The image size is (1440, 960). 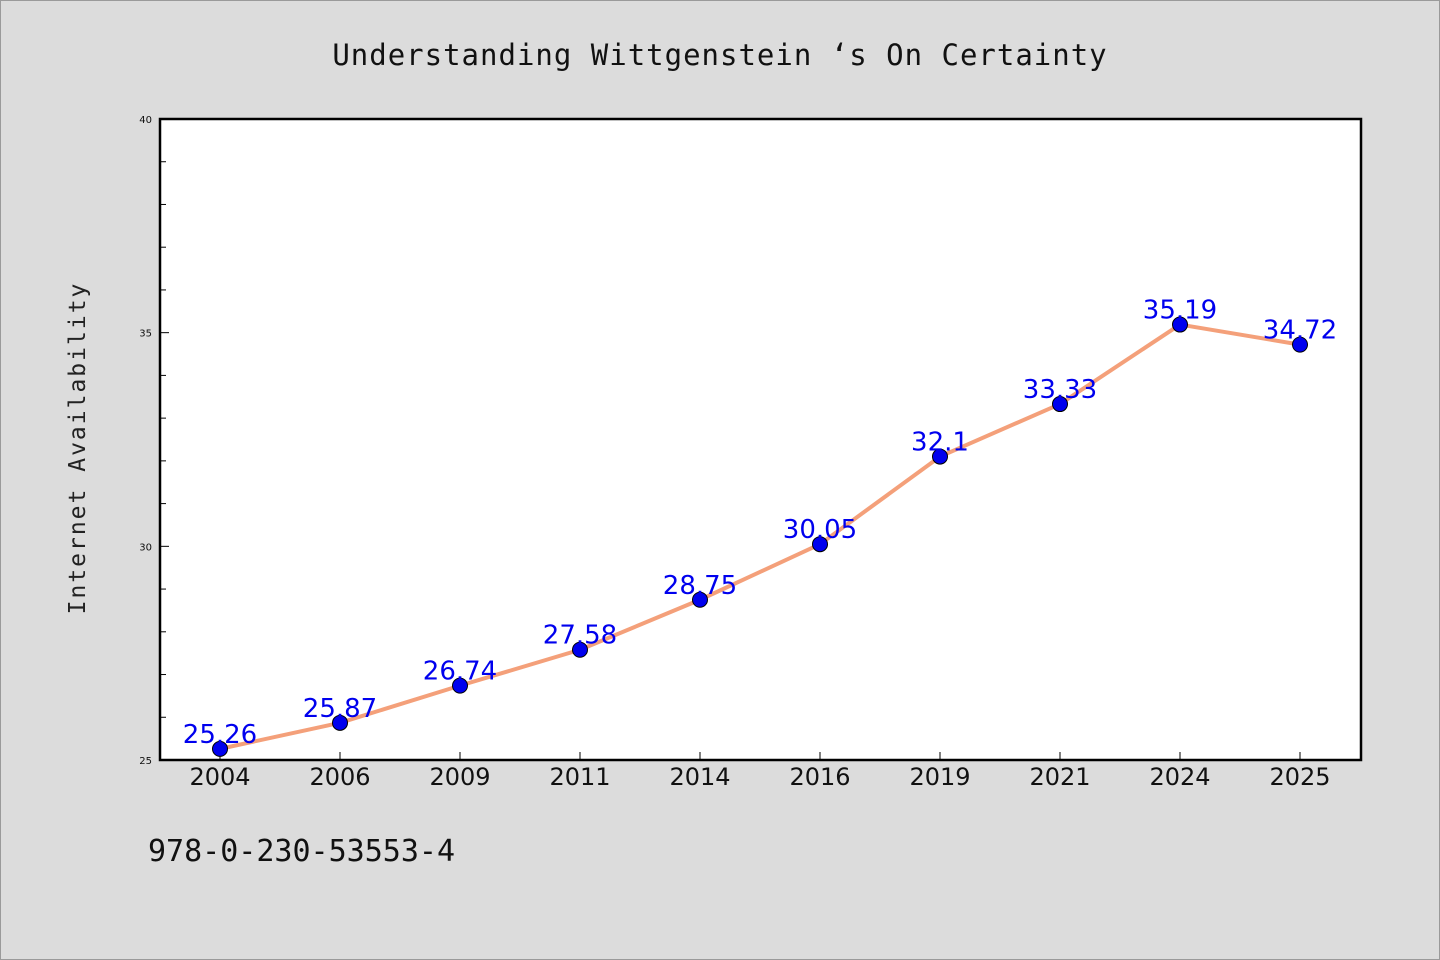 I want to click on data-label: 27.58, so click(x=580, y=636).